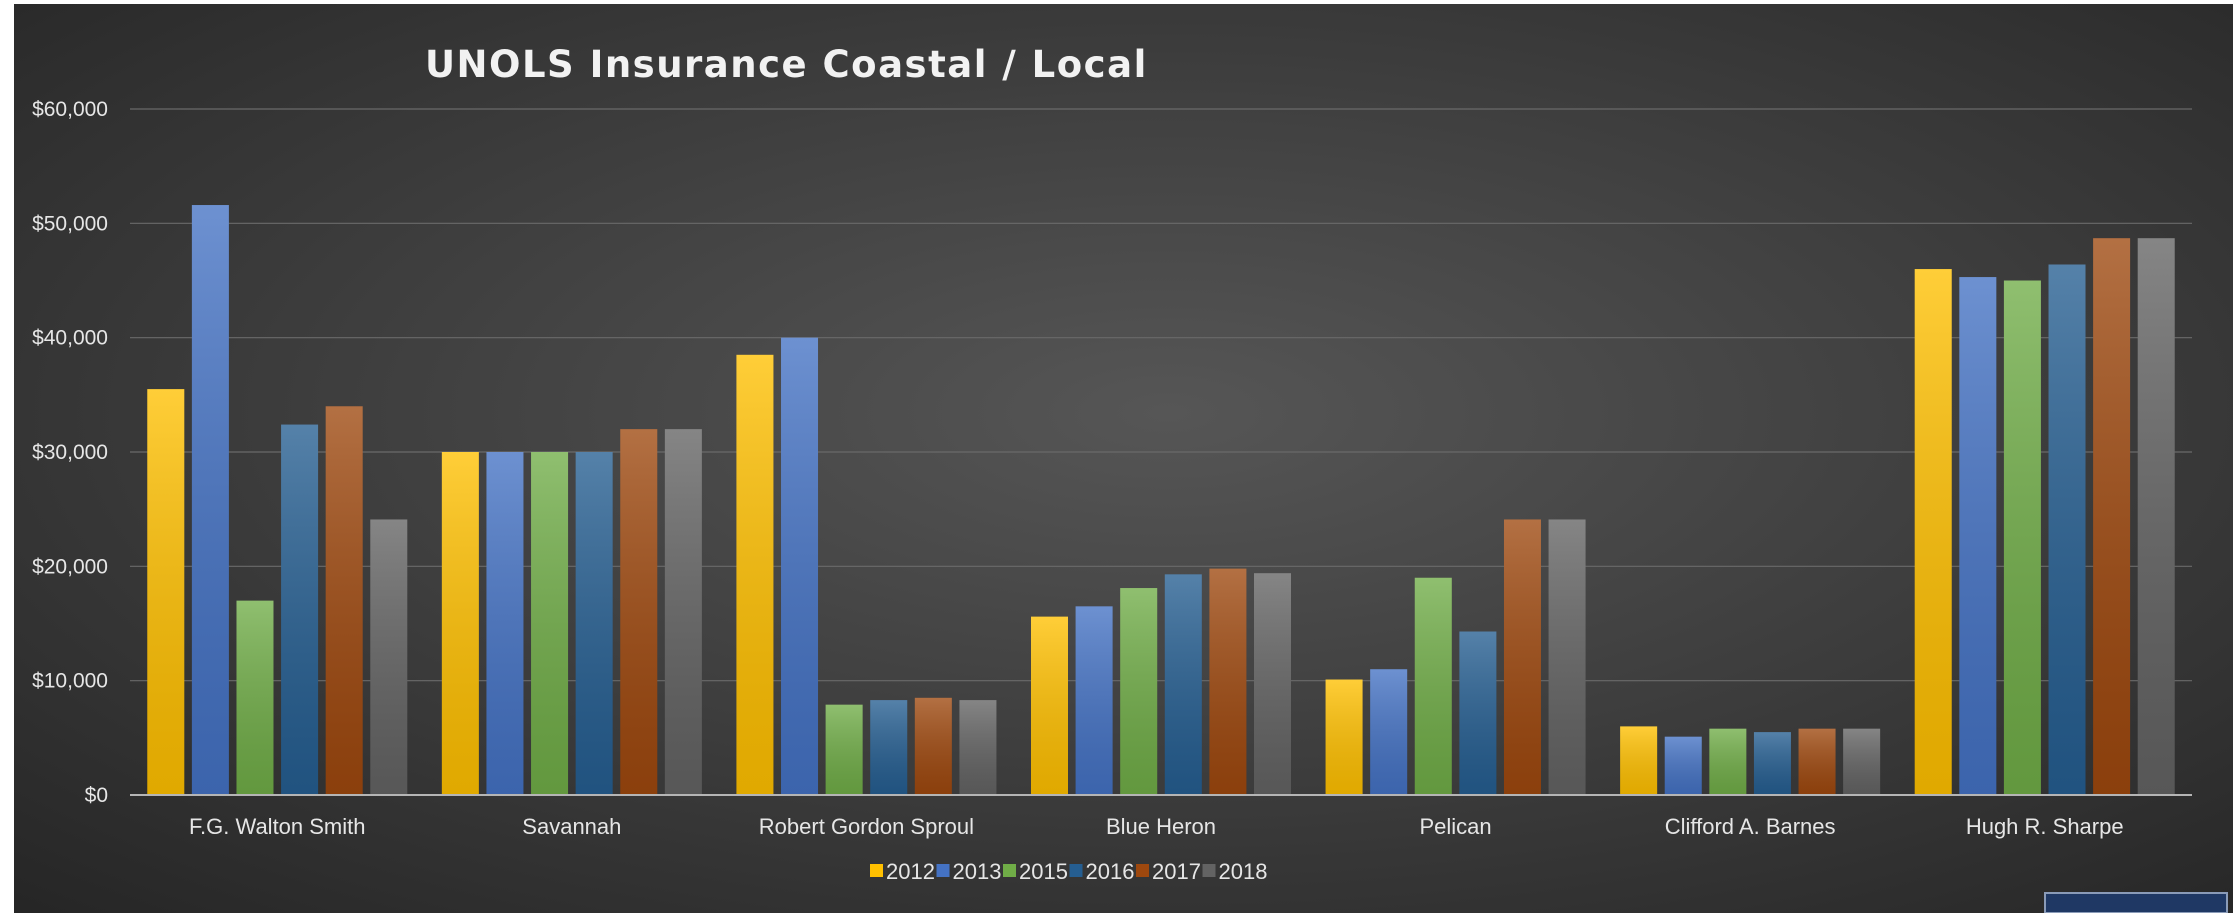 This screenshot has width=2233, height=913. I want to click on x-tick-label: Clifford A. Barnes, so click(1750, 826).